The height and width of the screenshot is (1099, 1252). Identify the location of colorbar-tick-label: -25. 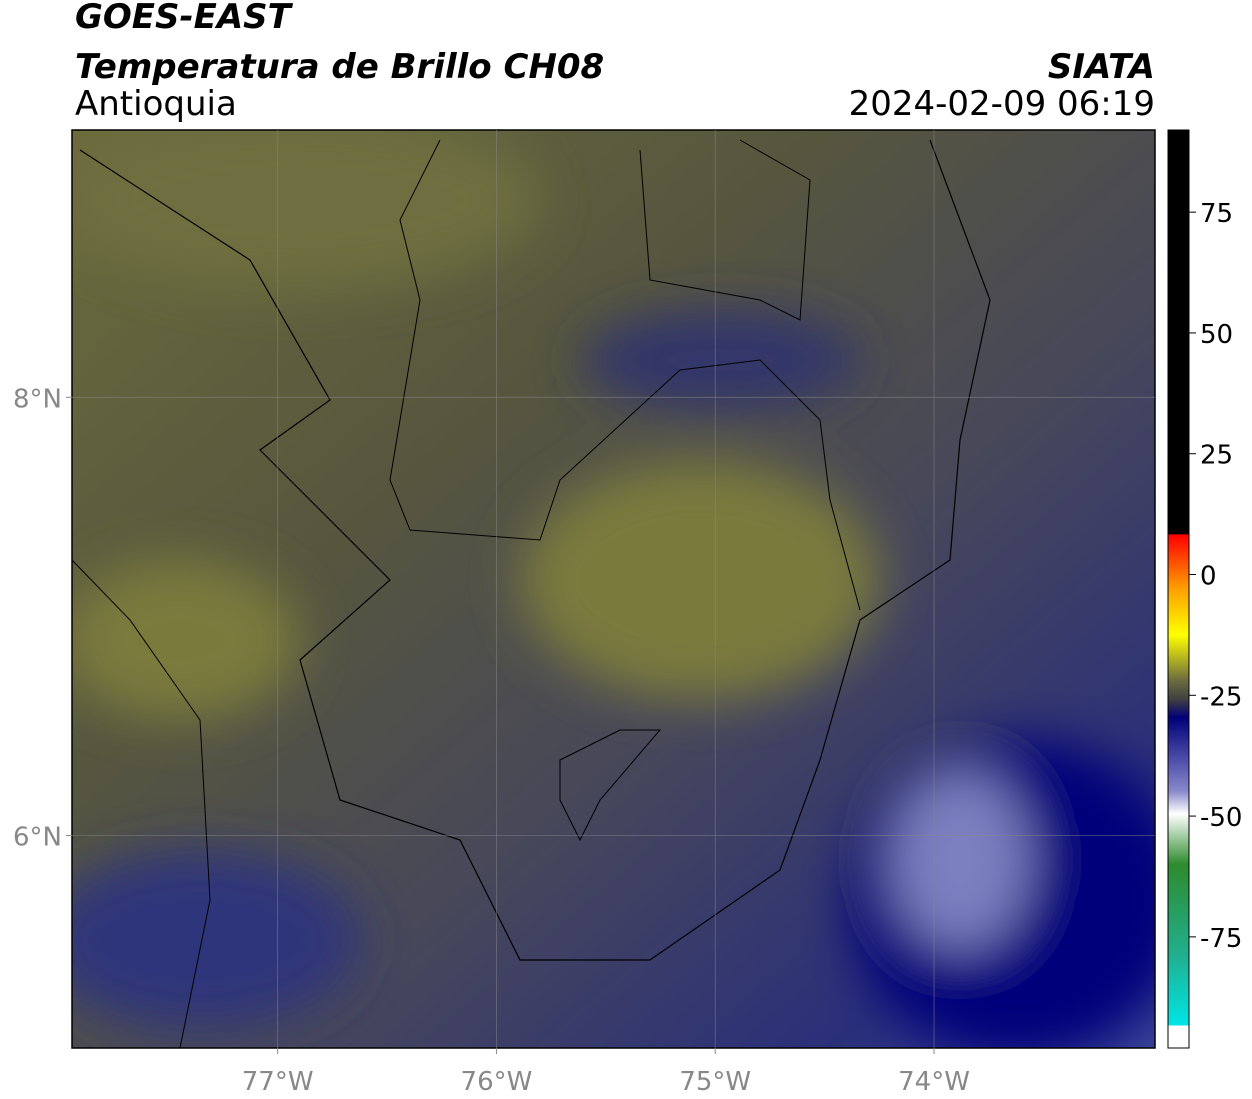
(1221, 697).